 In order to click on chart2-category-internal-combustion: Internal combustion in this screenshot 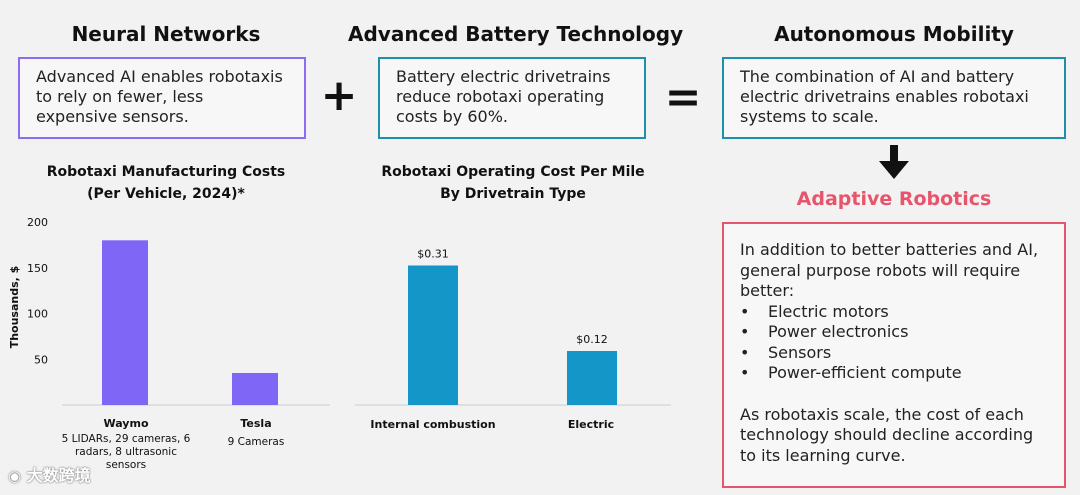, I will do `click(432, 424)`.